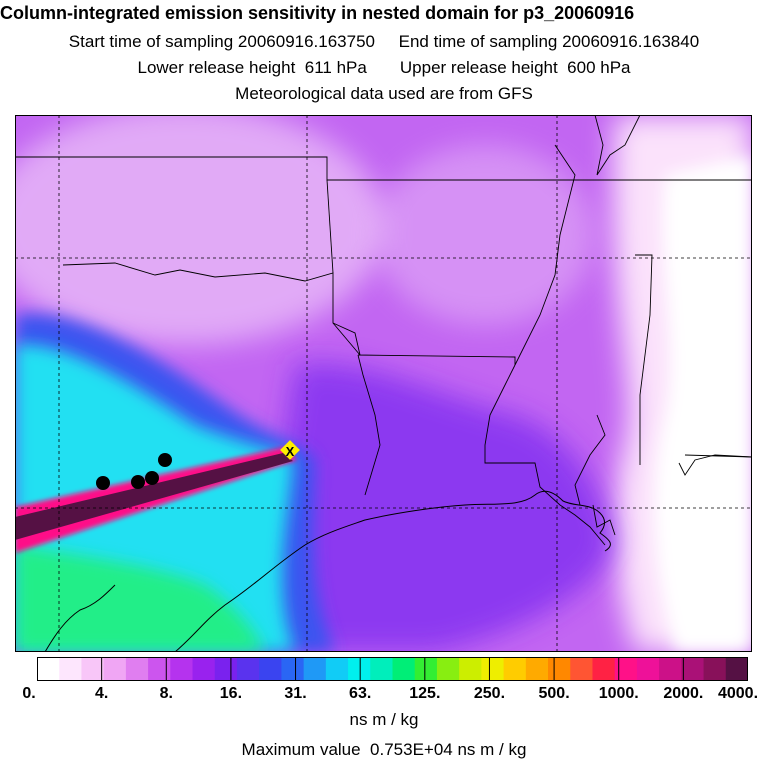  I want to click on colorbar-units: ns m / kg, so click(384, 719).